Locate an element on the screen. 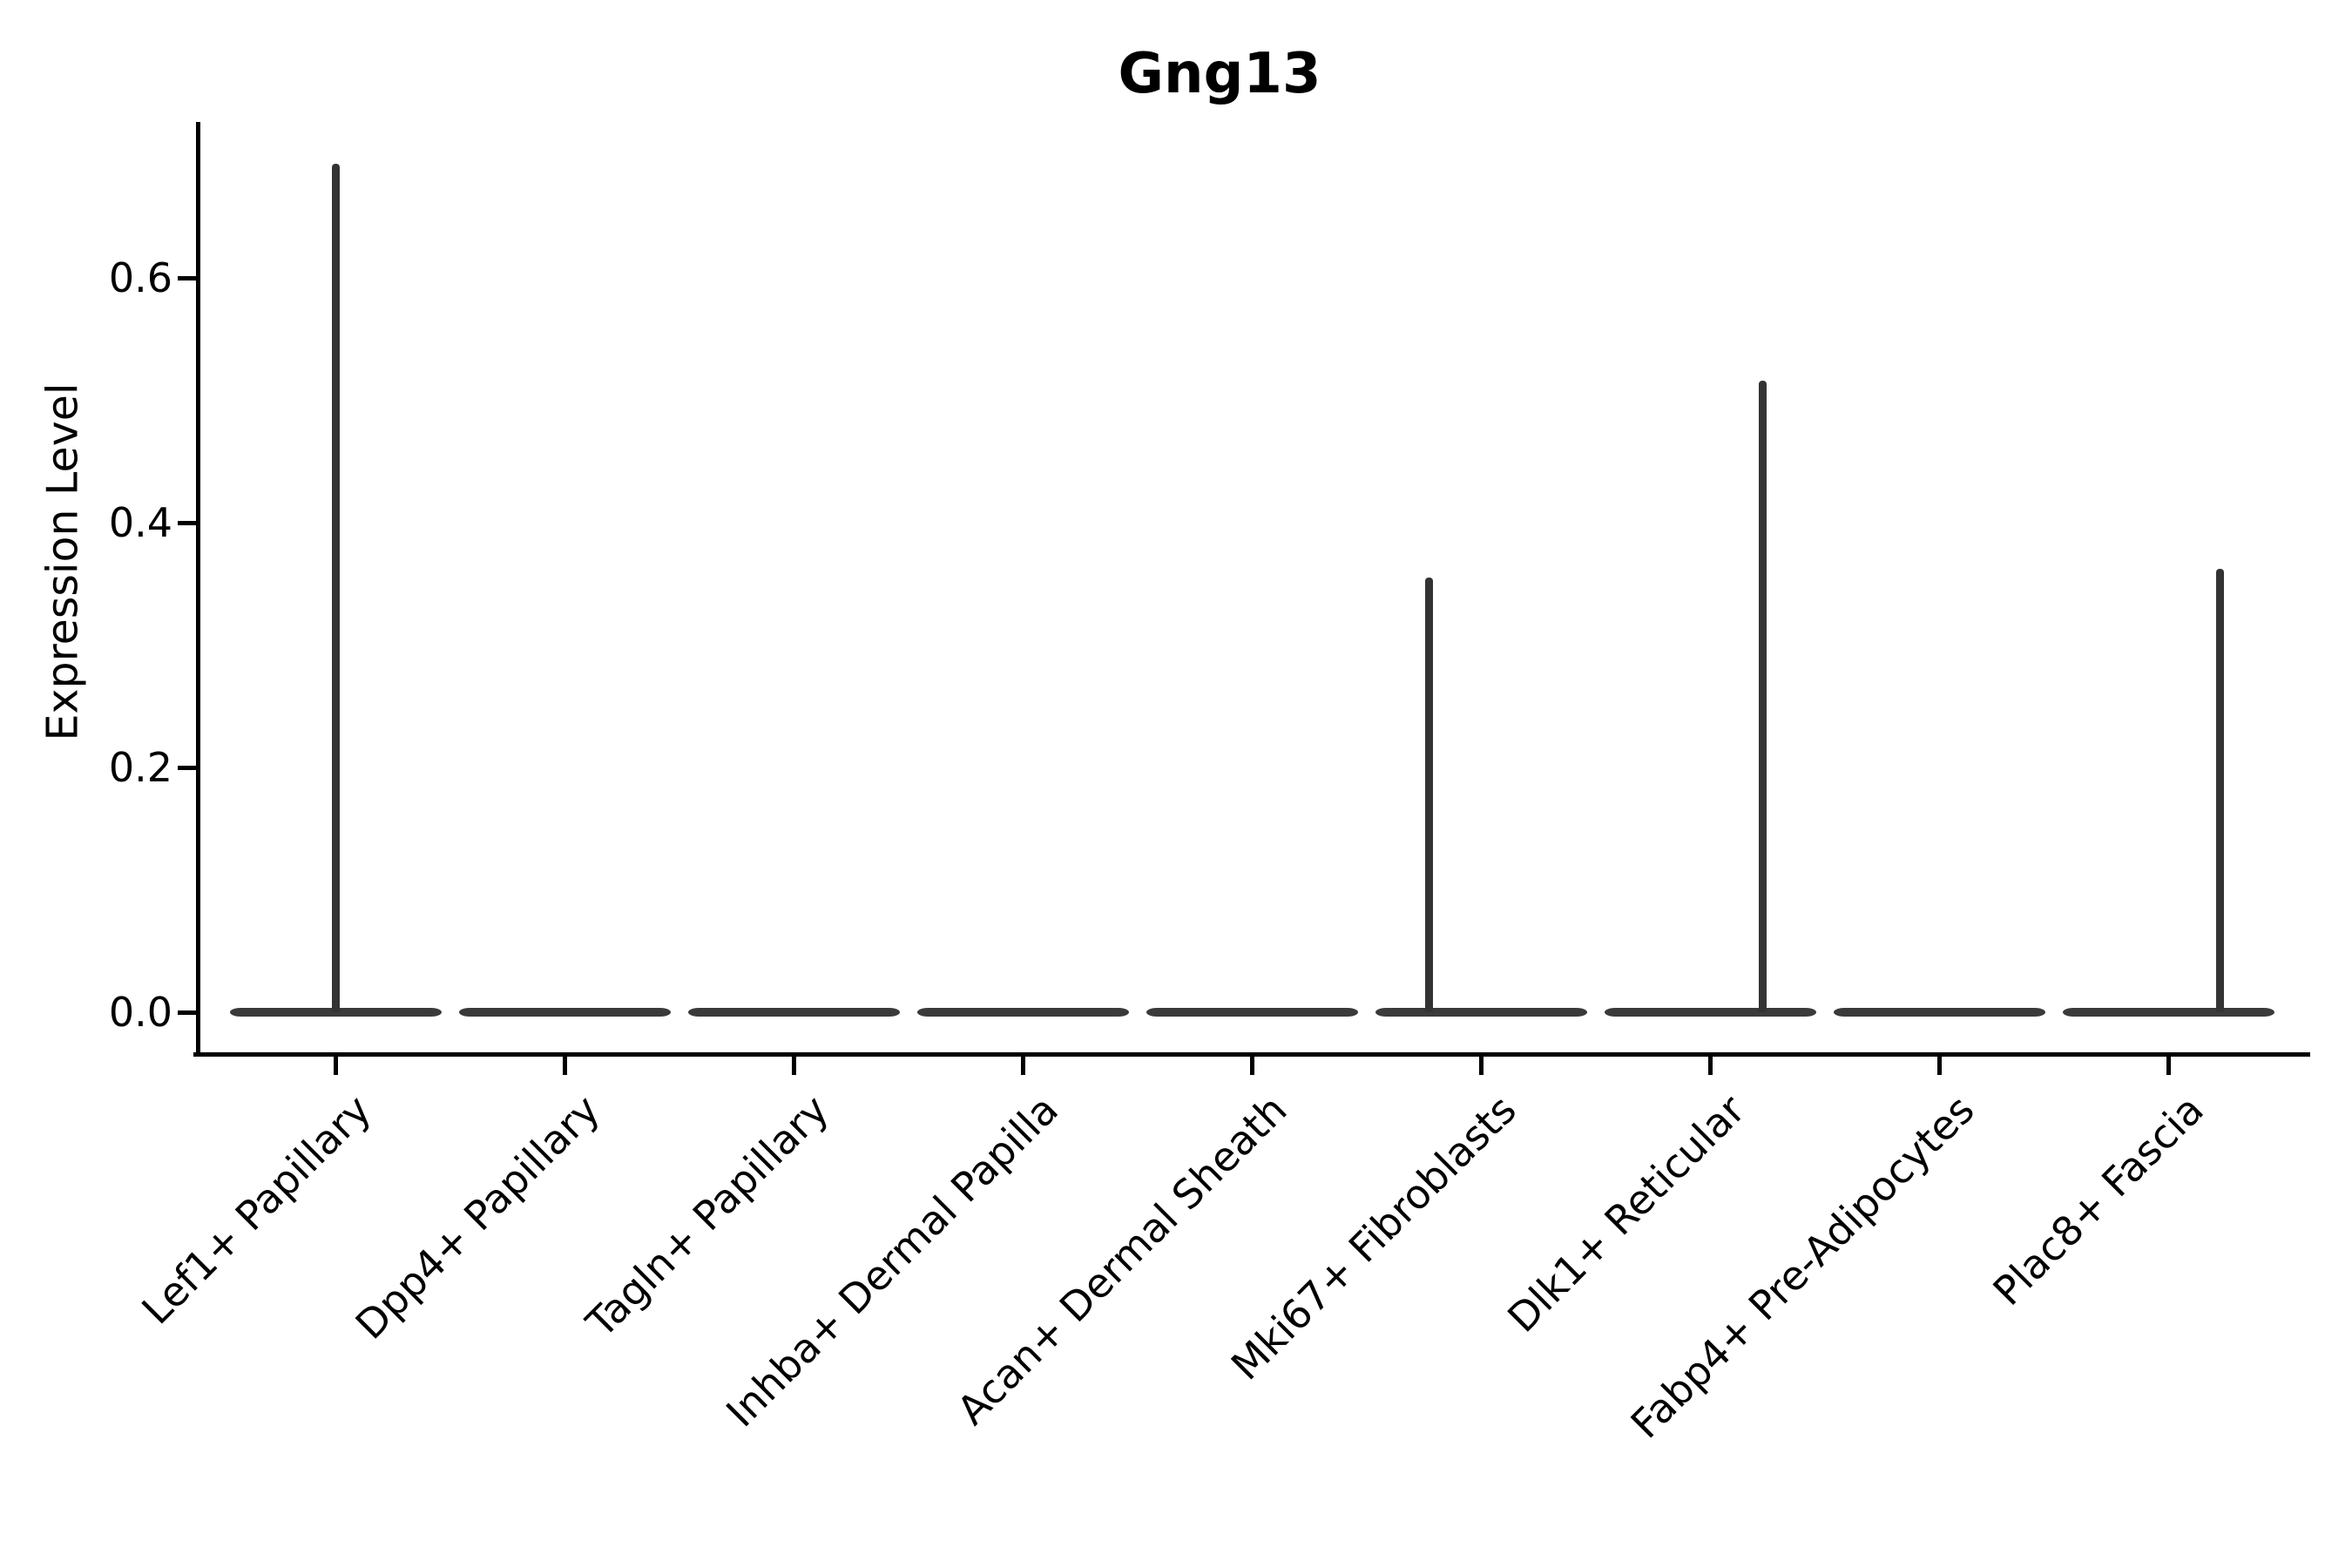  chart-title: Gng13 is located at coordinates (1219, 74).